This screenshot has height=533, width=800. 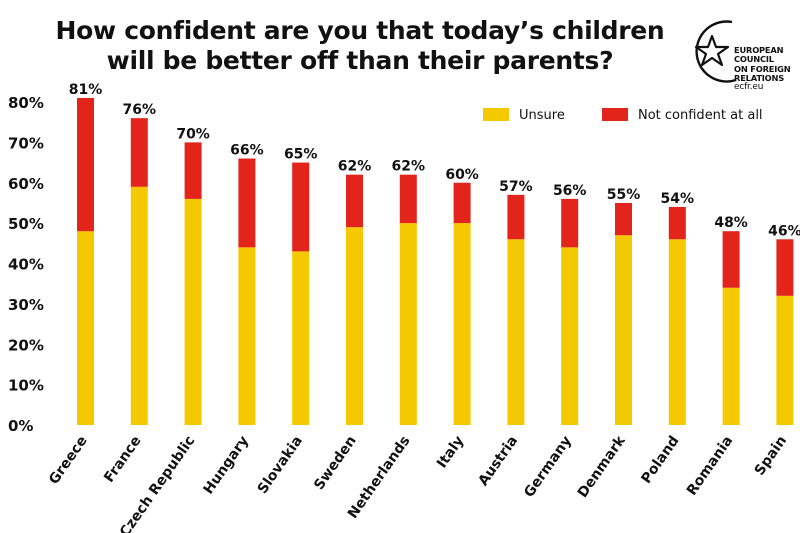 What do you see at coordinates (759, 77) in the screenshot?
I see `logo-line-4: RELATIONS` at bounding box center [759, 77].